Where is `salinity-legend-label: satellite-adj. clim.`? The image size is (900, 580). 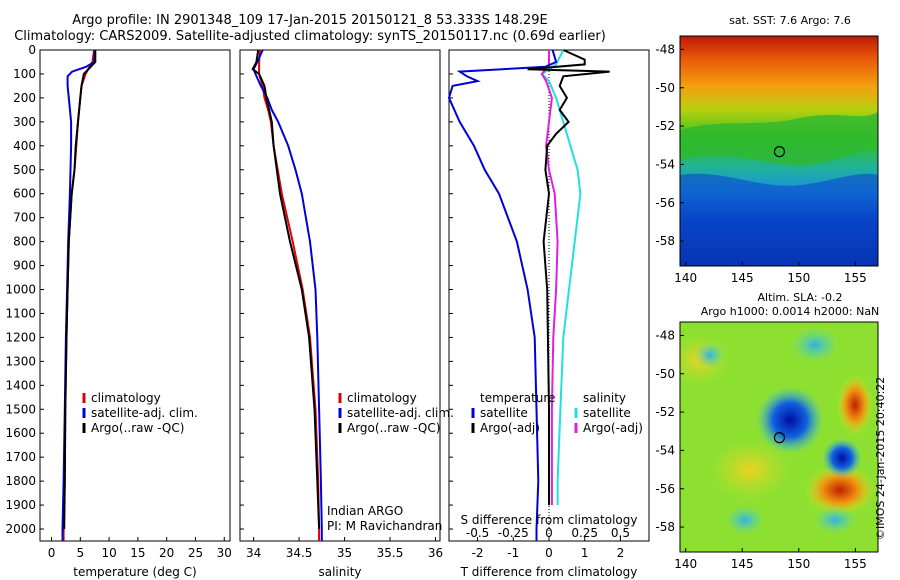
salinity-legend-label: satellite-adj. clim. is located at coordinates (400, 413).